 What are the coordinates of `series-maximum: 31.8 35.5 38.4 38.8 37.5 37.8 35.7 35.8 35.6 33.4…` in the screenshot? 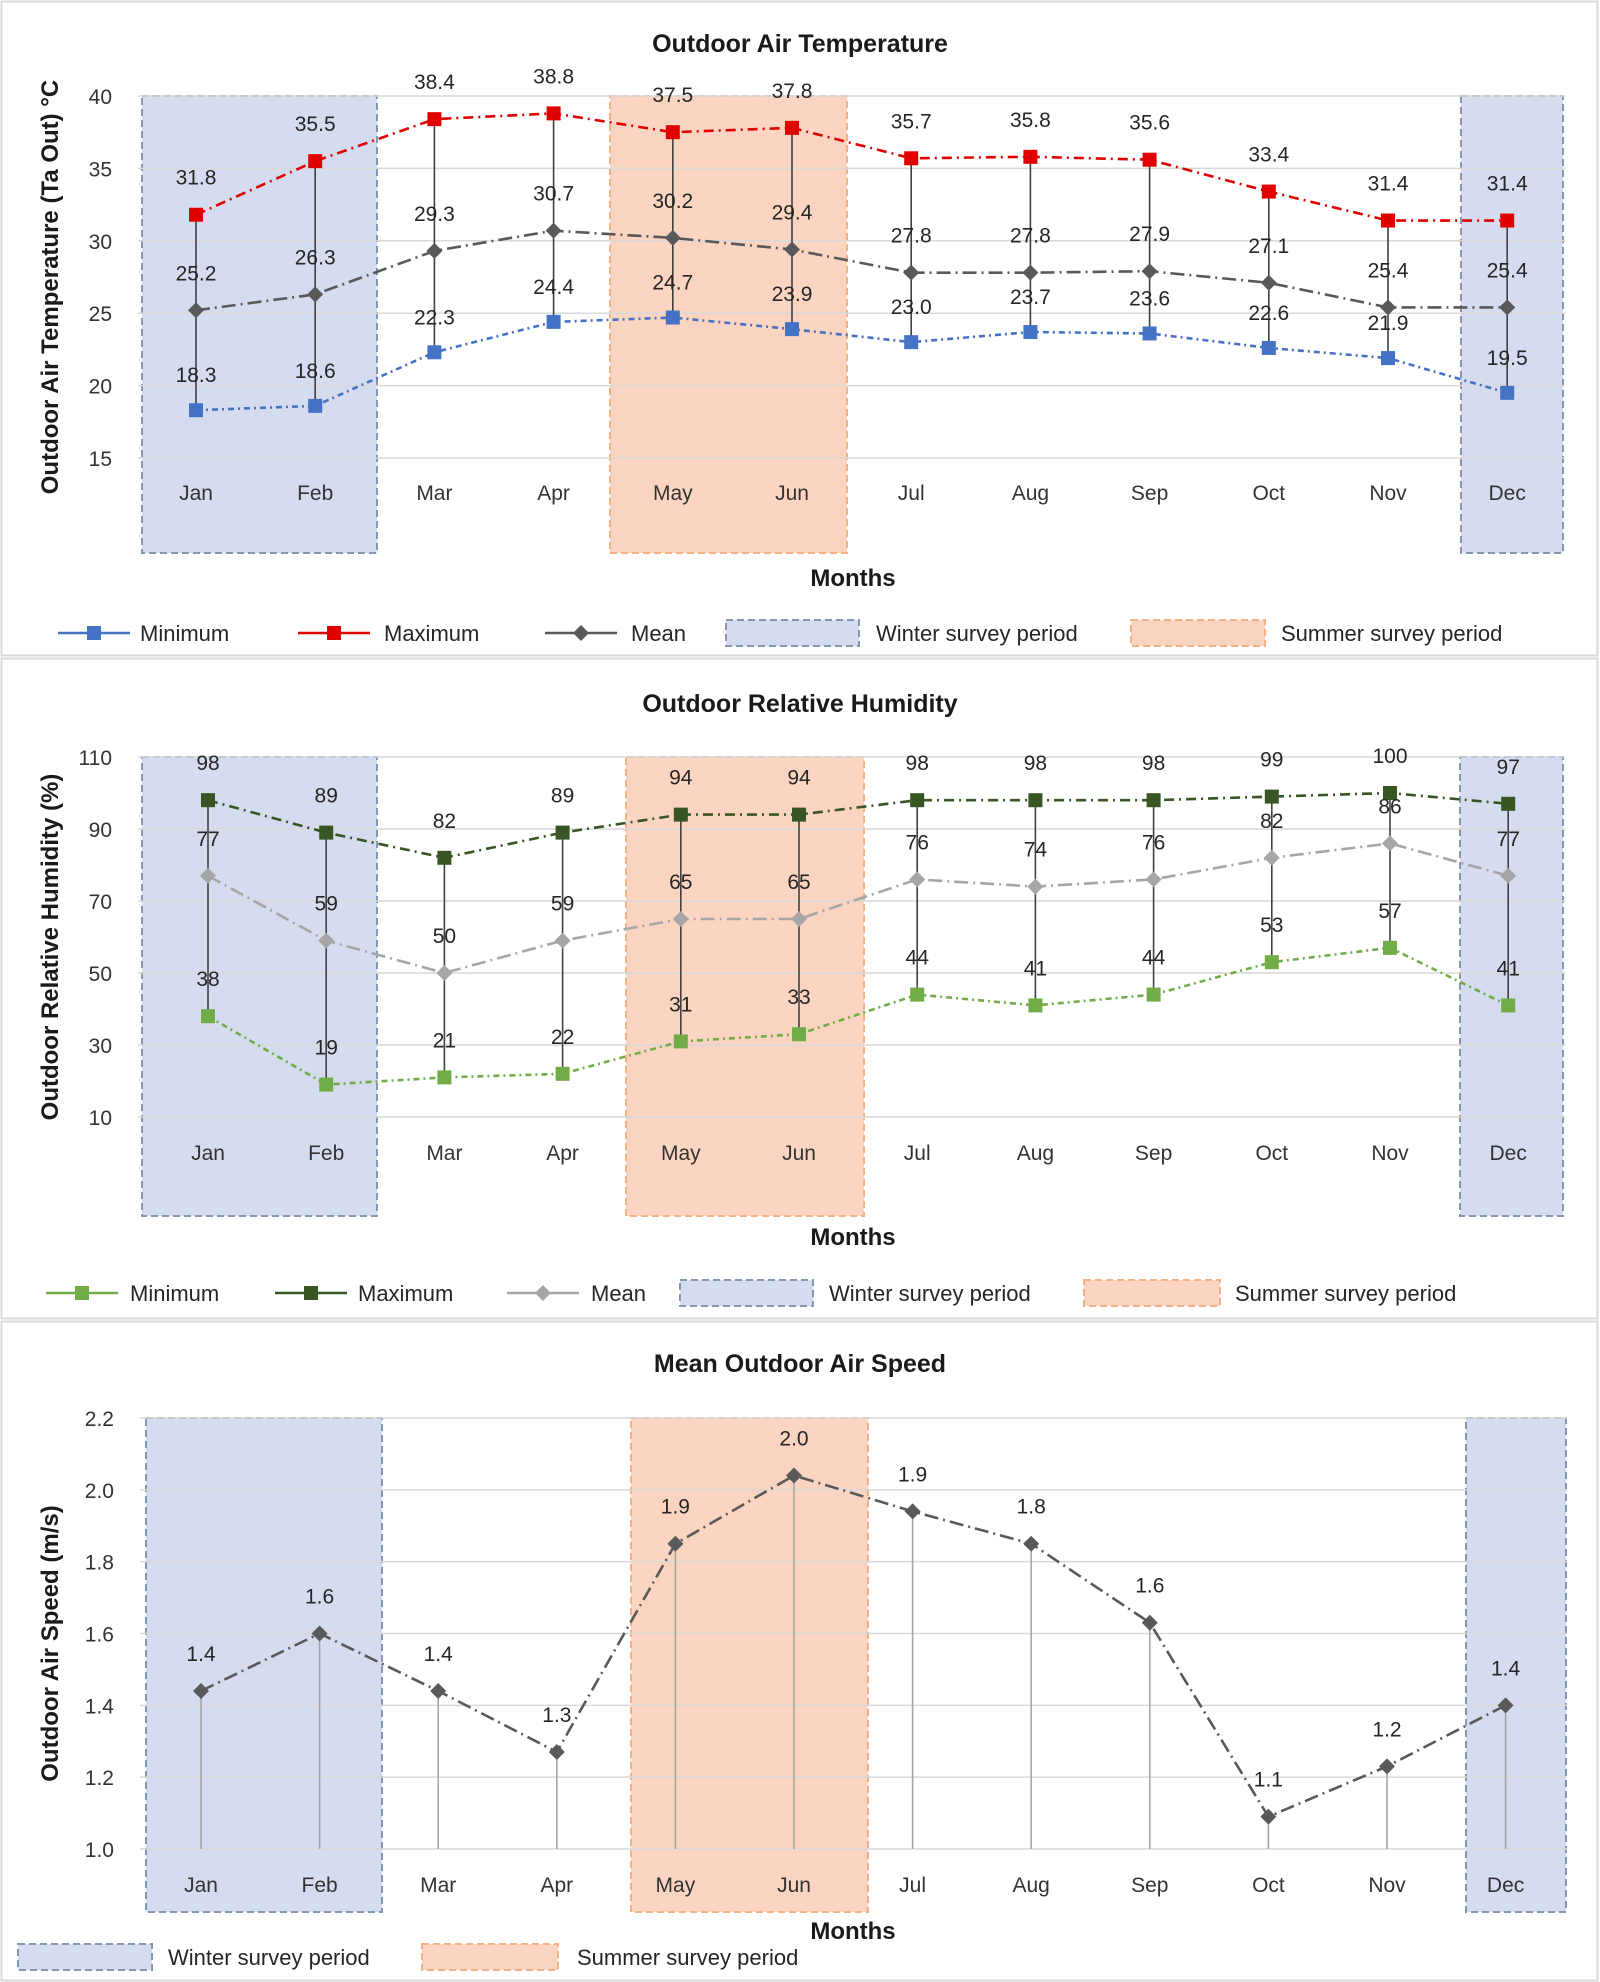 It's located at (852, 146).